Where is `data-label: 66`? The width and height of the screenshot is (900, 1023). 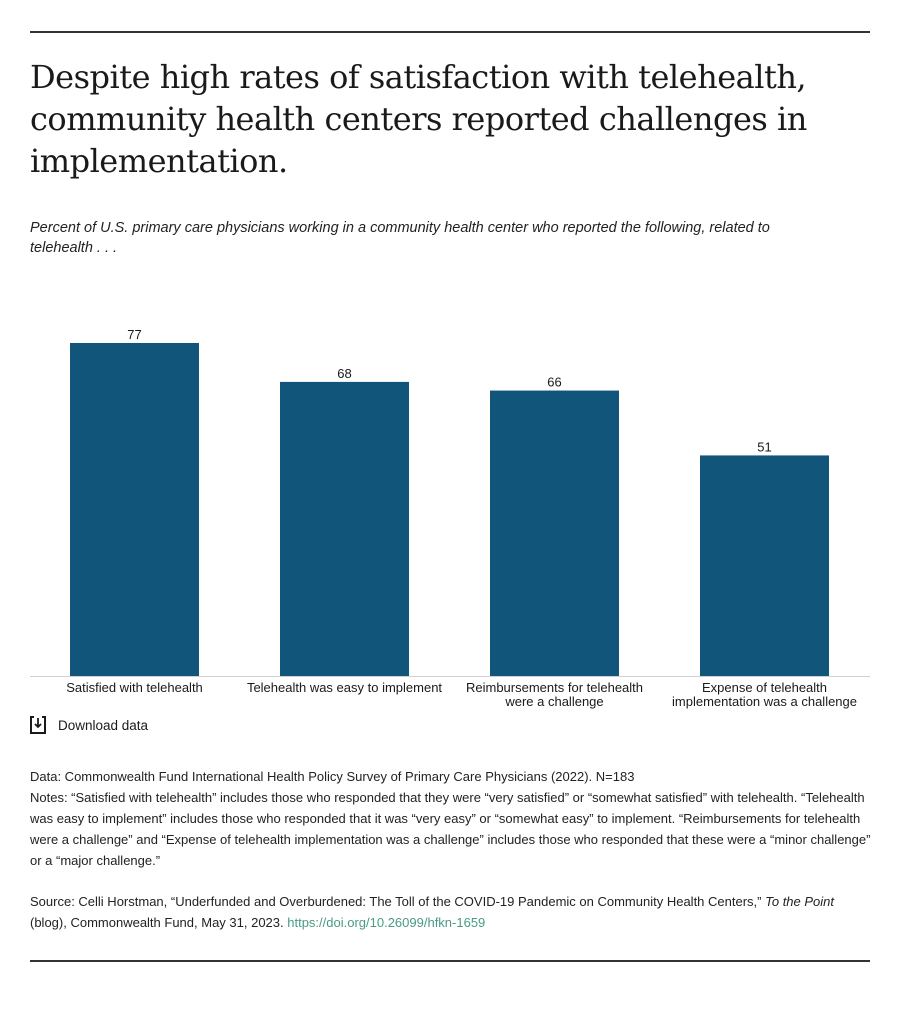
data-label: 66 is located at coordinates (554, 382).